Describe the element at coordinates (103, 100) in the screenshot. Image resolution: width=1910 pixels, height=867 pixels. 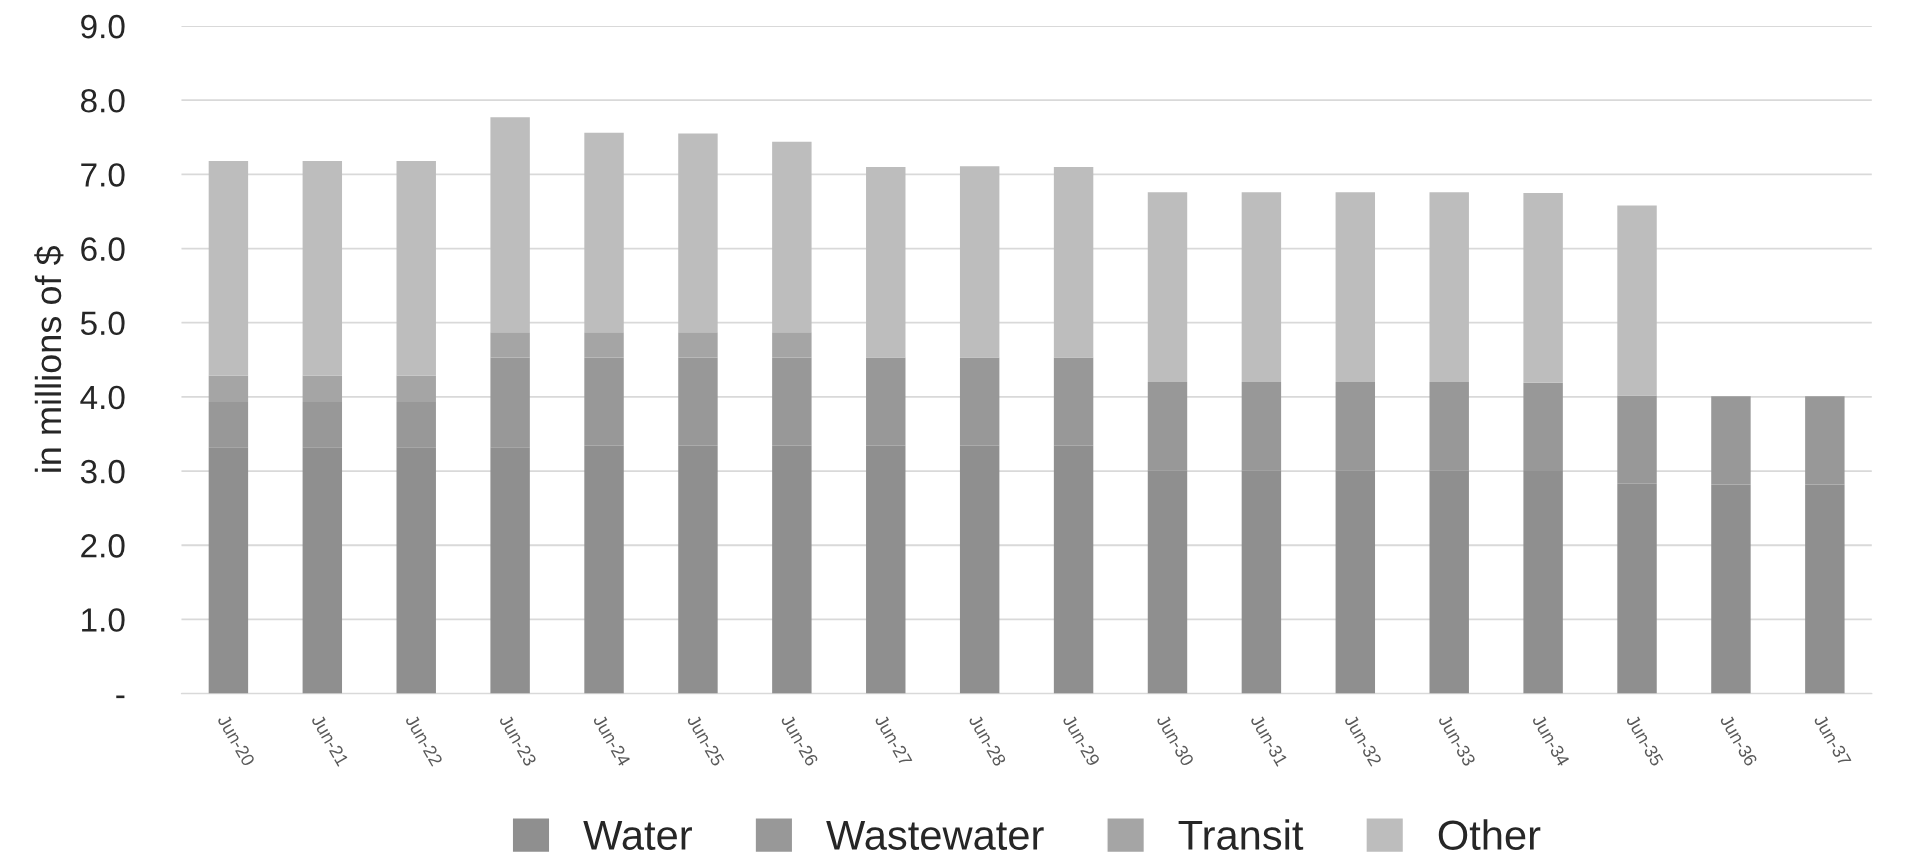
I see `y-tick-label: 8.0` at that location.